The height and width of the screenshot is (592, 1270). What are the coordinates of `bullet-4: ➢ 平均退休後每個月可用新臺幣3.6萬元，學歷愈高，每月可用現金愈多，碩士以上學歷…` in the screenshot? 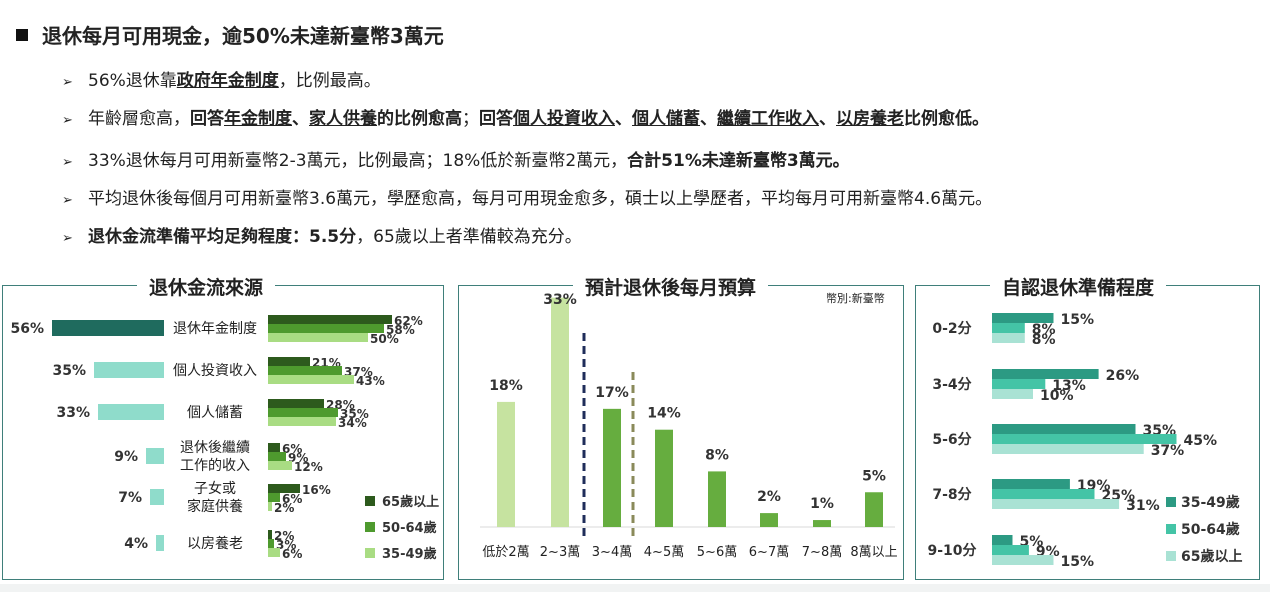 It's located at (527, 196).